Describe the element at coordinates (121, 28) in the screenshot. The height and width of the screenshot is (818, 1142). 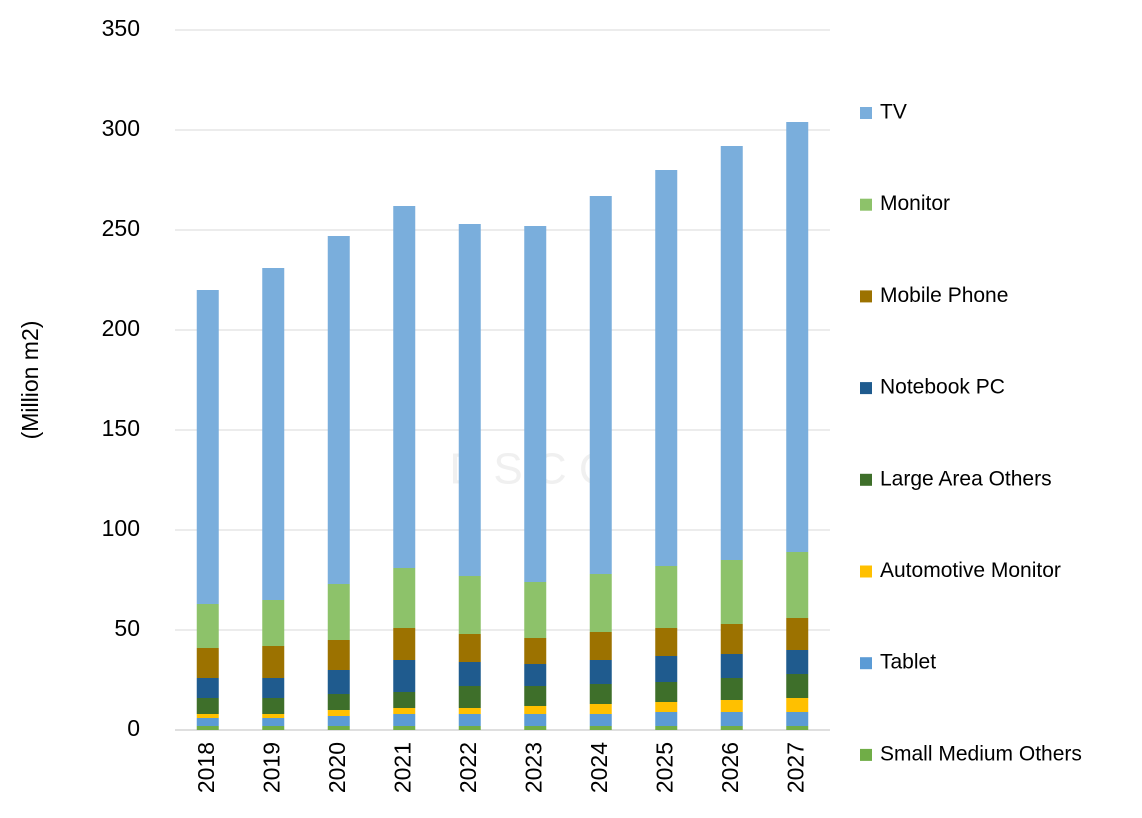
I see `y-tick-label: 350` at that location.